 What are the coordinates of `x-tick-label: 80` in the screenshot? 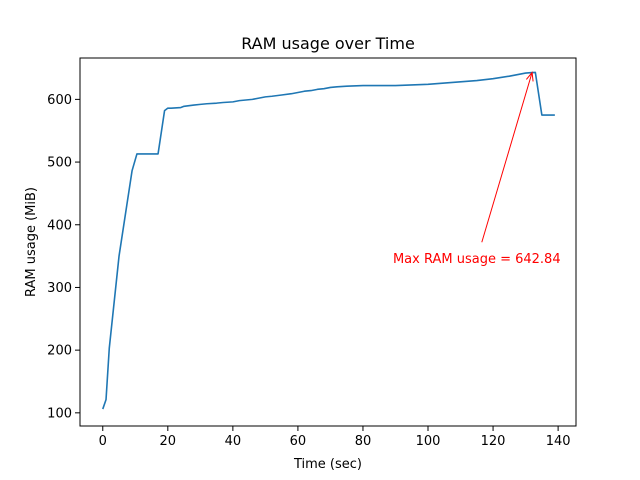 It's located at (363, 441).